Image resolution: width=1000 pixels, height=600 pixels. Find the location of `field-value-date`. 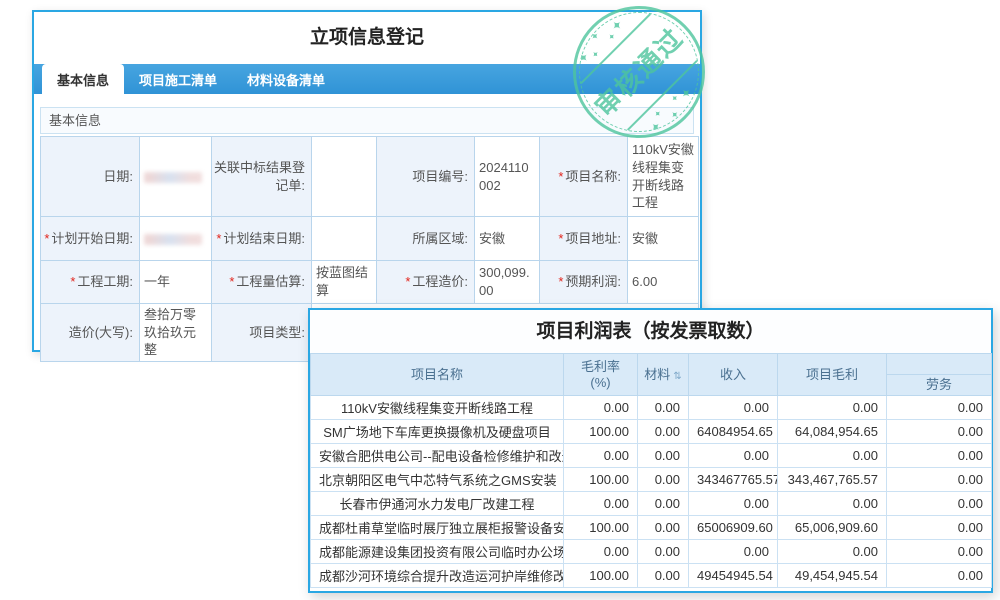

field-value-date is located at coordinates (175, 176).